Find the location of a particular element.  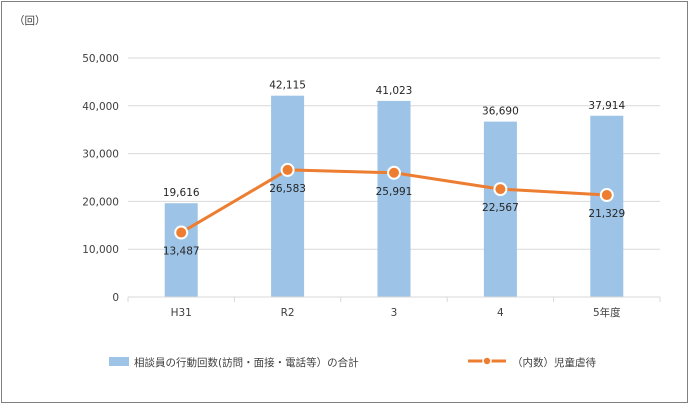

bar-data-label: 37,914 is located at coordinates (606, 106).